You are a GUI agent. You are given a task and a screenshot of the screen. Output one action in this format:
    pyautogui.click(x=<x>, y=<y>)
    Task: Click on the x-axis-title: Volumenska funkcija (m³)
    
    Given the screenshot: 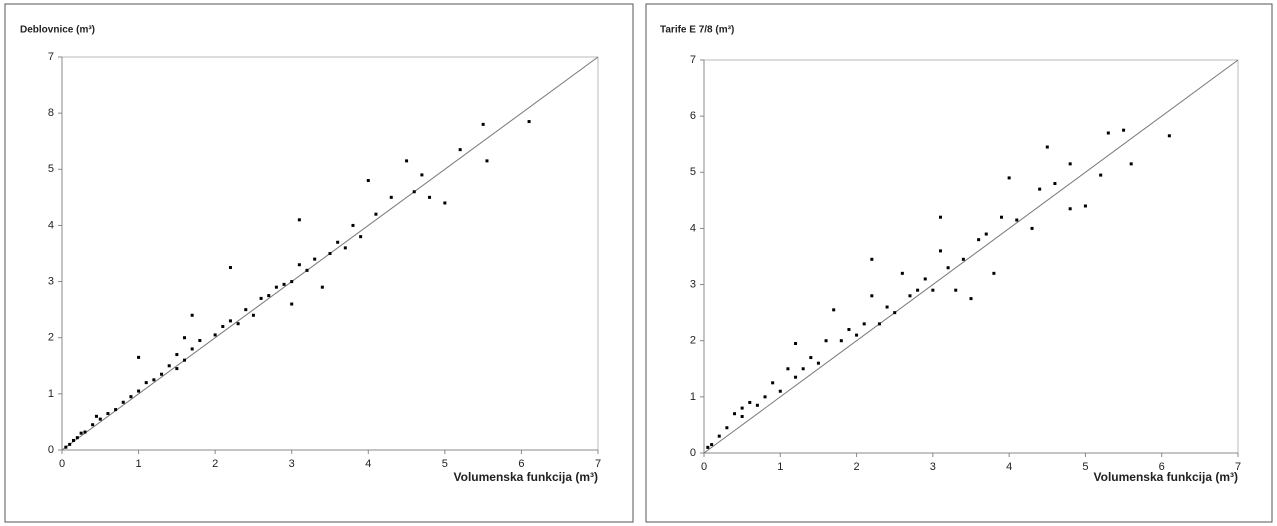 What is the action you would take?
    pyautogui.click(x=1166, y=477)
    